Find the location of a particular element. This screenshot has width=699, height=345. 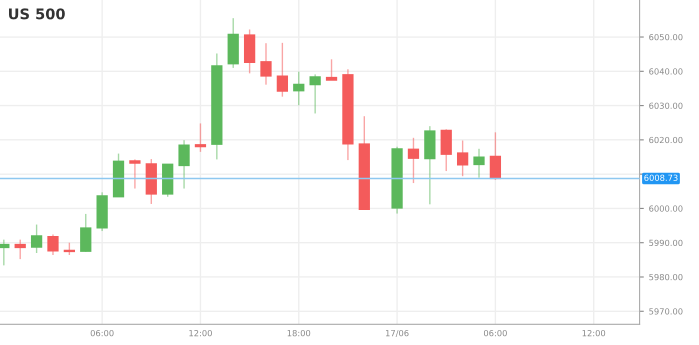

x-tick-label: 18:00 is located at coordinates (299, 333).